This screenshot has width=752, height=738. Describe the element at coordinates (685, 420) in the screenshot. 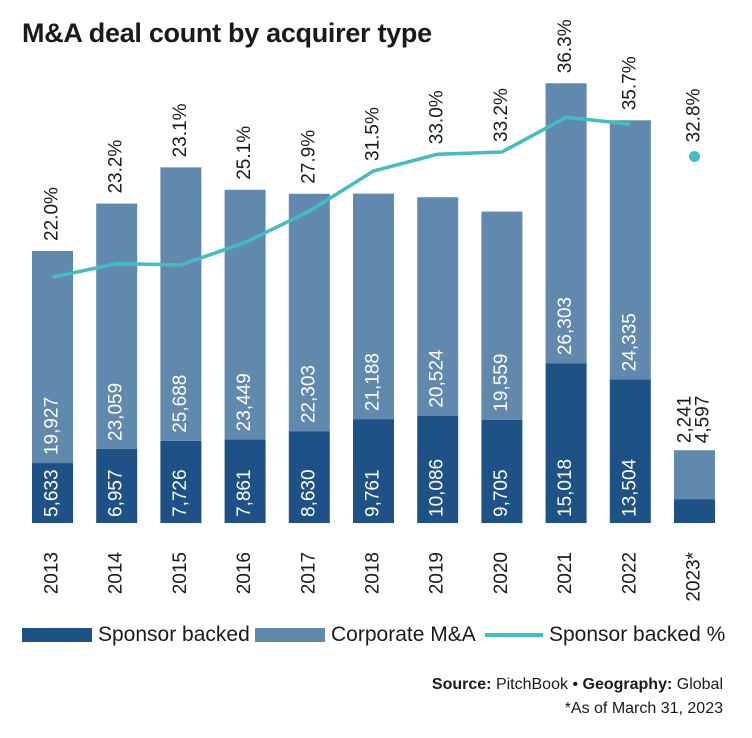

I see `label-sponsor-2023*: 2,241` at that location.